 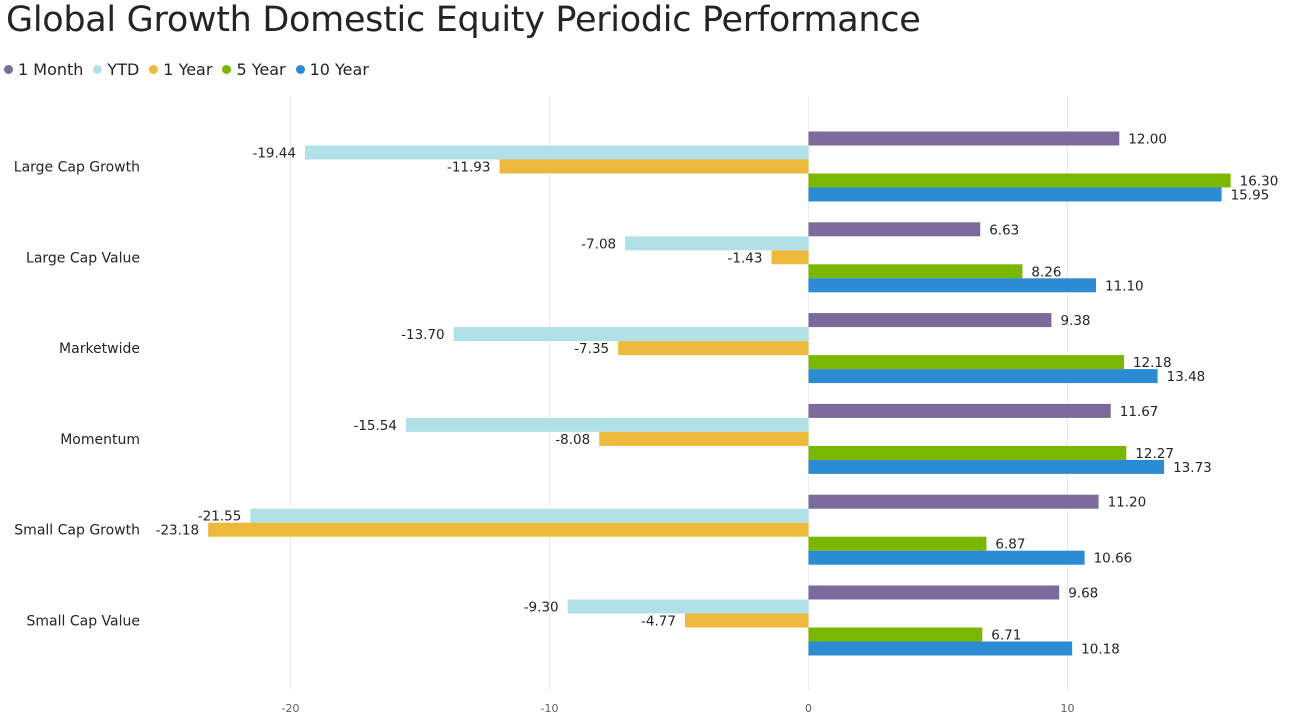 What do you see at coordinates (261, 69) in the screenshot?
I see `legend-label: 5 Year` at bounding box center [261, 69].